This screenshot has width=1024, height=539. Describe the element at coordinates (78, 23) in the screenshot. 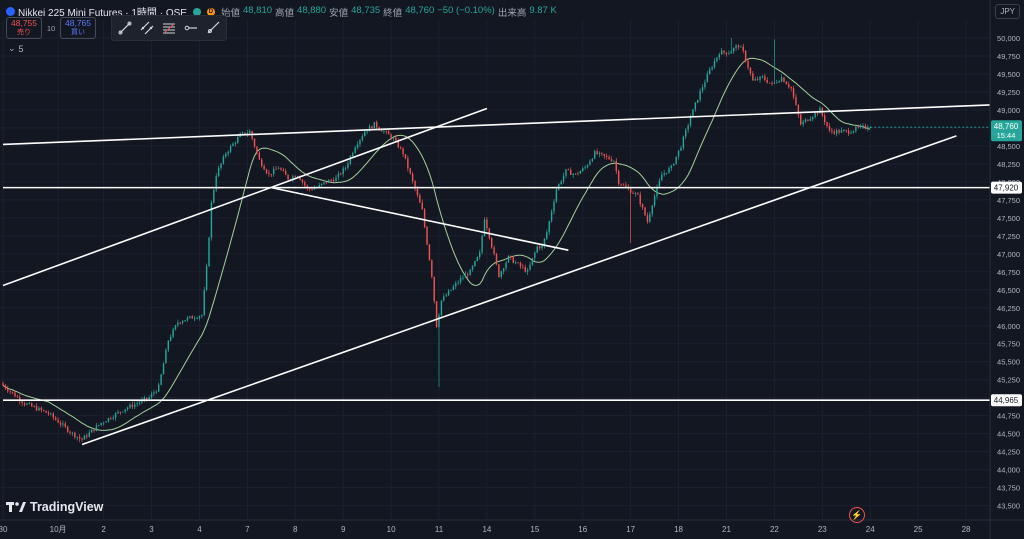

I see `buy-price: 48,765` at that location.